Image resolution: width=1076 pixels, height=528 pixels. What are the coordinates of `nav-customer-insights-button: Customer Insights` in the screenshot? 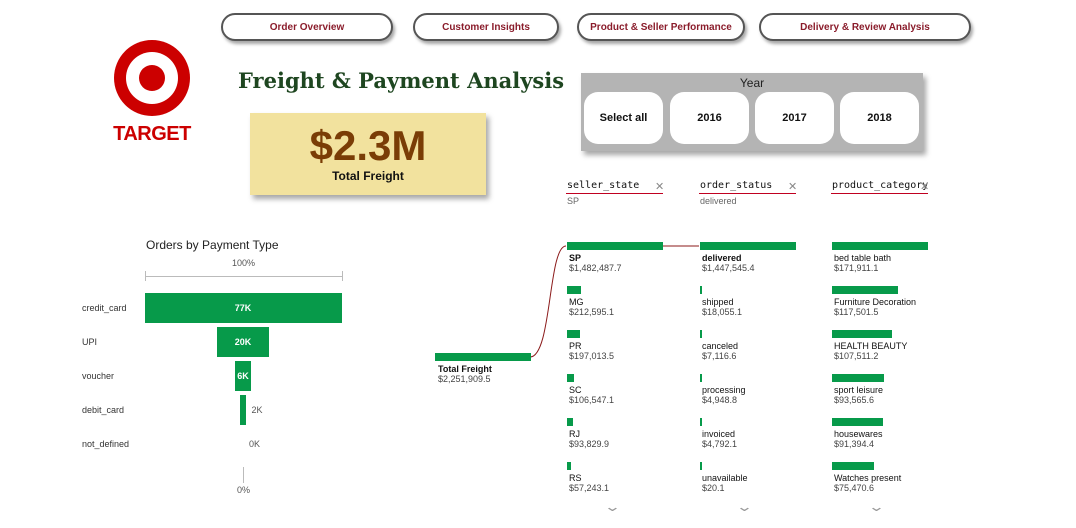 It's located at (486, 27).